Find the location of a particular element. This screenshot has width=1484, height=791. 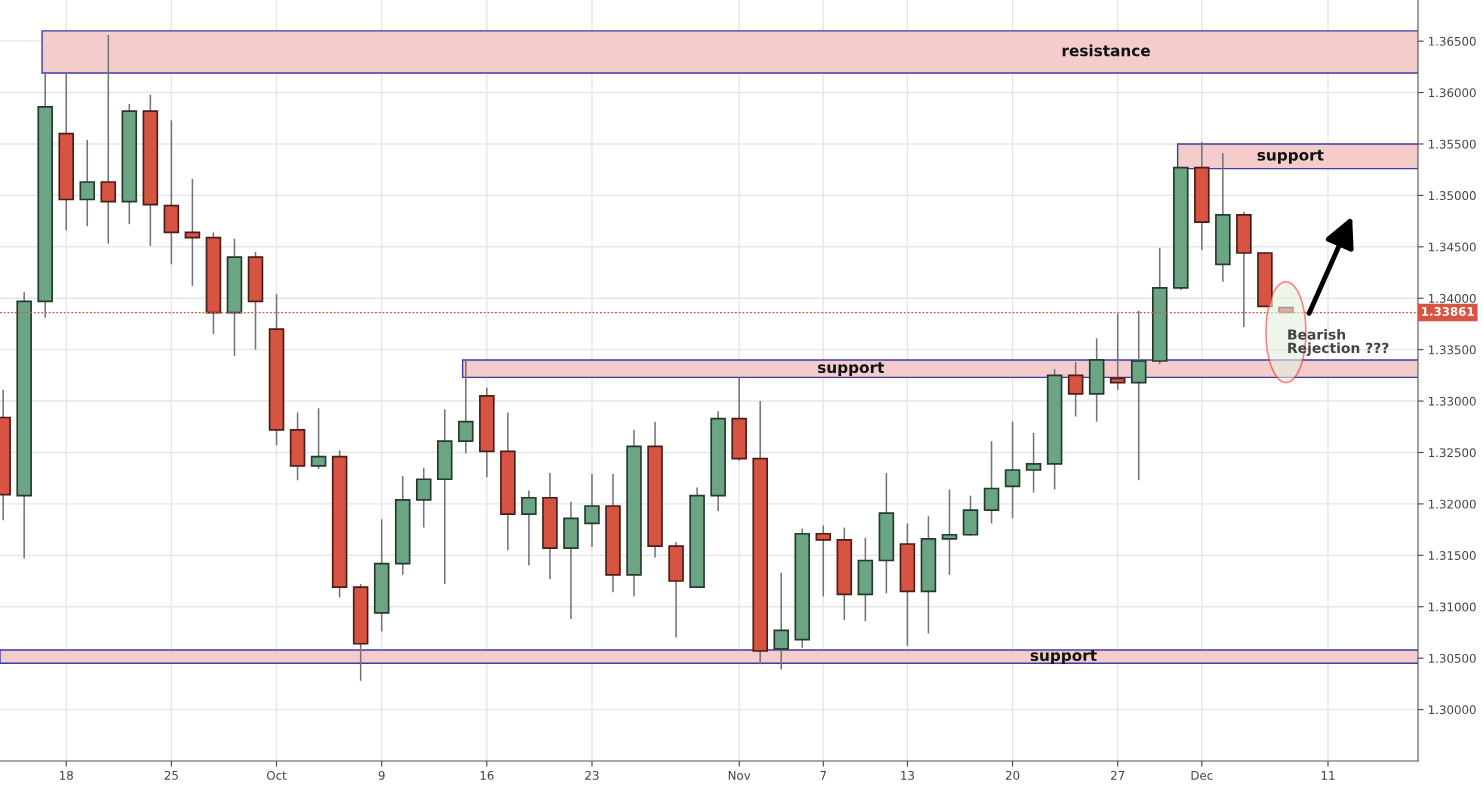

y-tick-label: 1.35000 is located at coordinates (1452, 196).